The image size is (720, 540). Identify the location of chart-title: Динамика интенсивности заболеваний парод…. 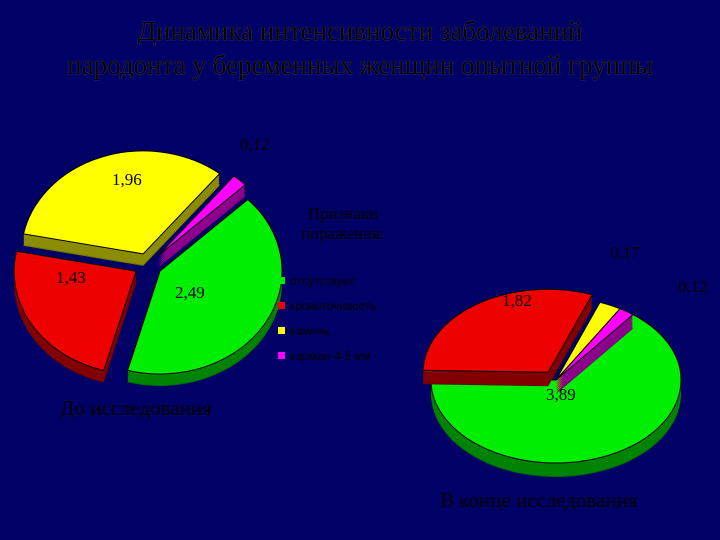
(360, 48).